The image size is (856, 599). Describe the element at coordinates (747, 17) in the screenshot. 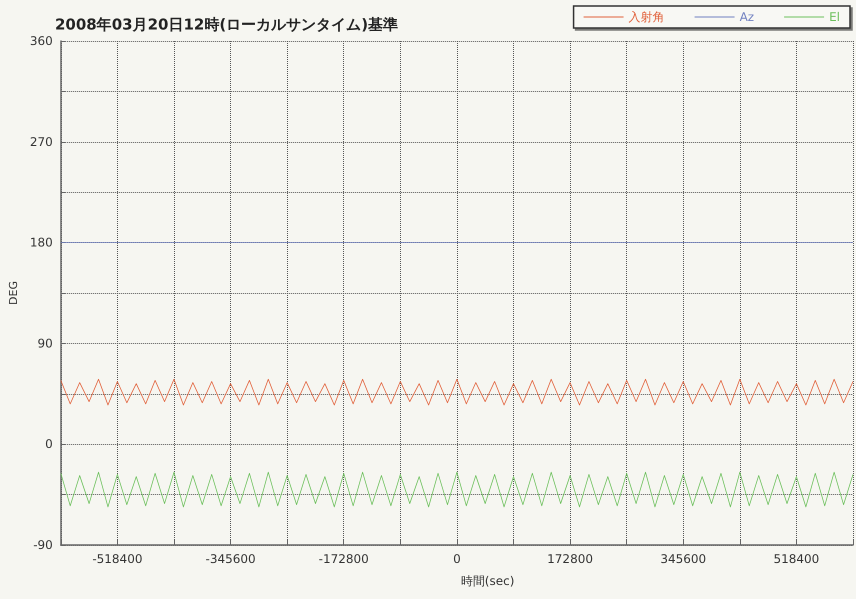

I see `legend-label: Az` at that location.